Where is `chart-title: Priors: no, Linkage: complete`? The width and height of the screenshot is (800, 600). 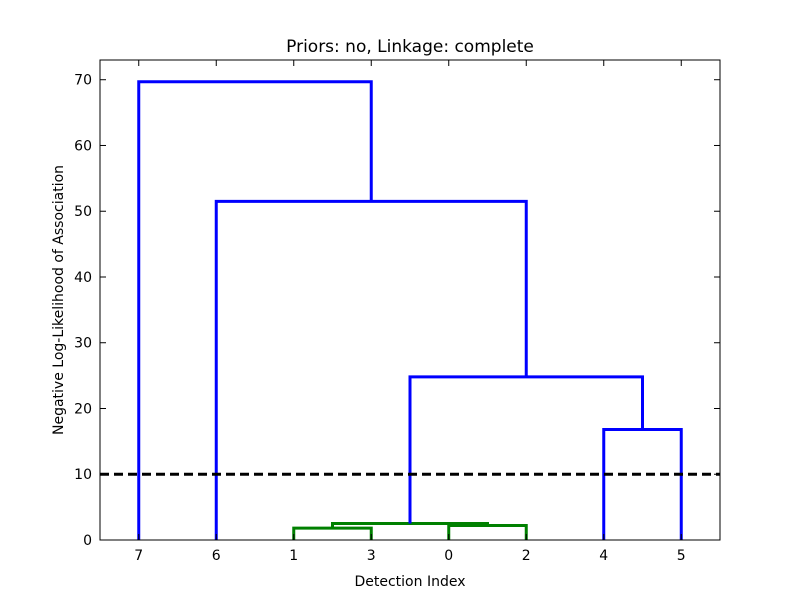
chart-title: Priors: no, Linkage: complete is located at coordinates (410, 47).